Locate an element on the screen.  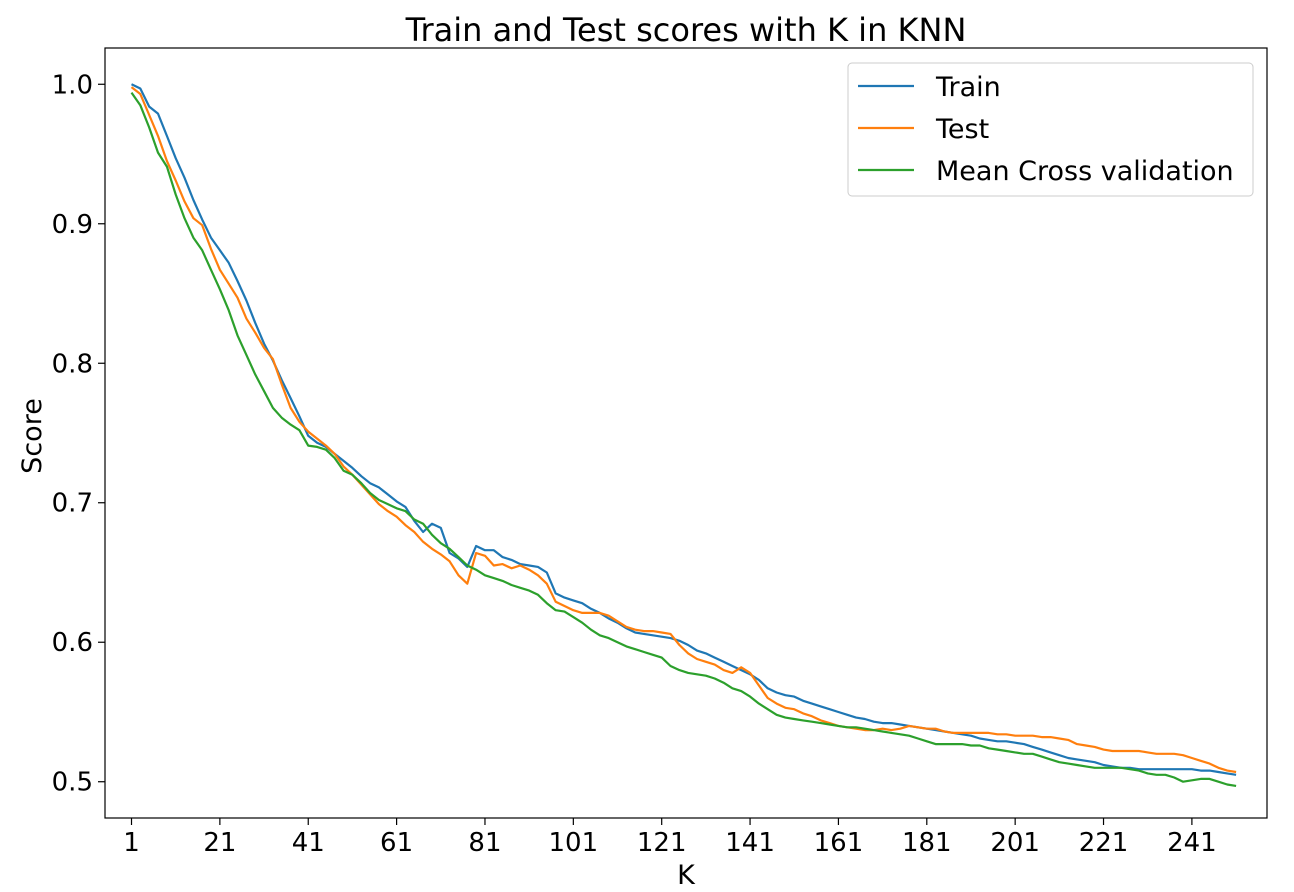
y-tick-label: 0.5 is located at coordinates (72, 783).